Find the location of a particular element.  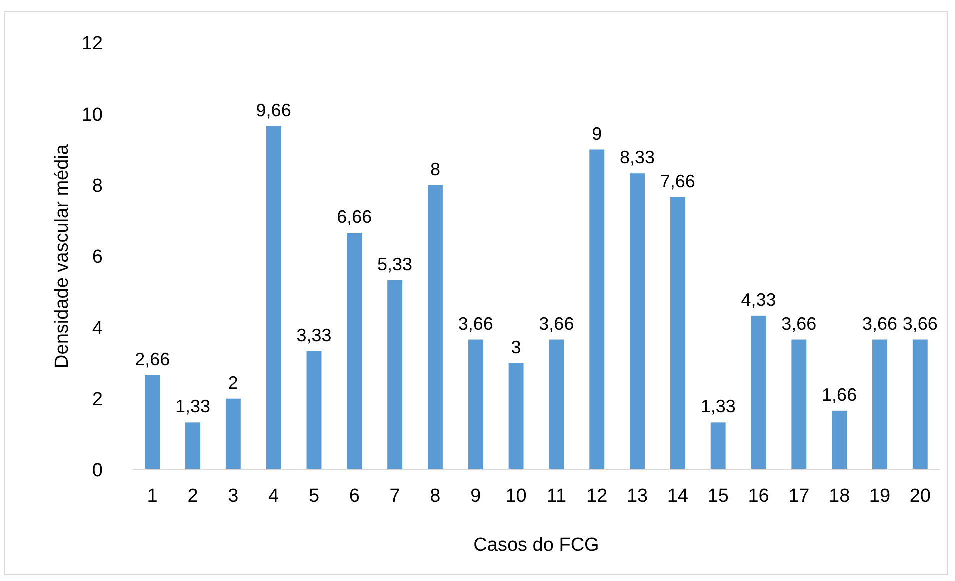

data-label: 9,66 is located at coordinates (274, 110).